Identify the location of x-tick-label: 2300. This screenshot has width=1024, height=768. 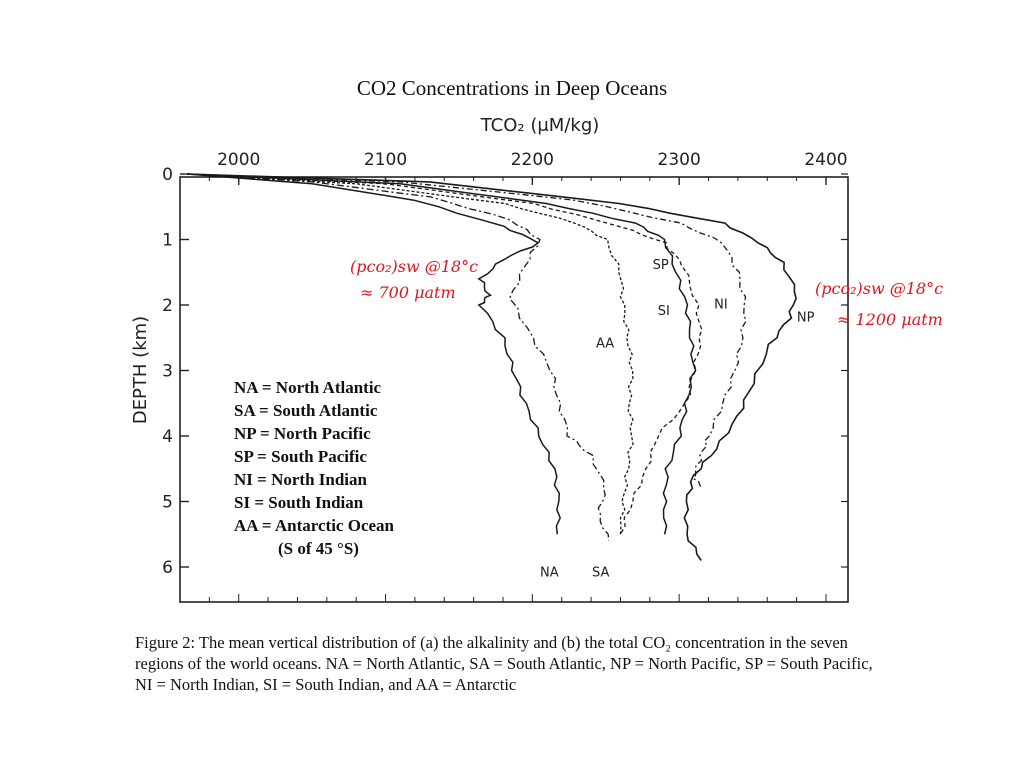
(679, 160).